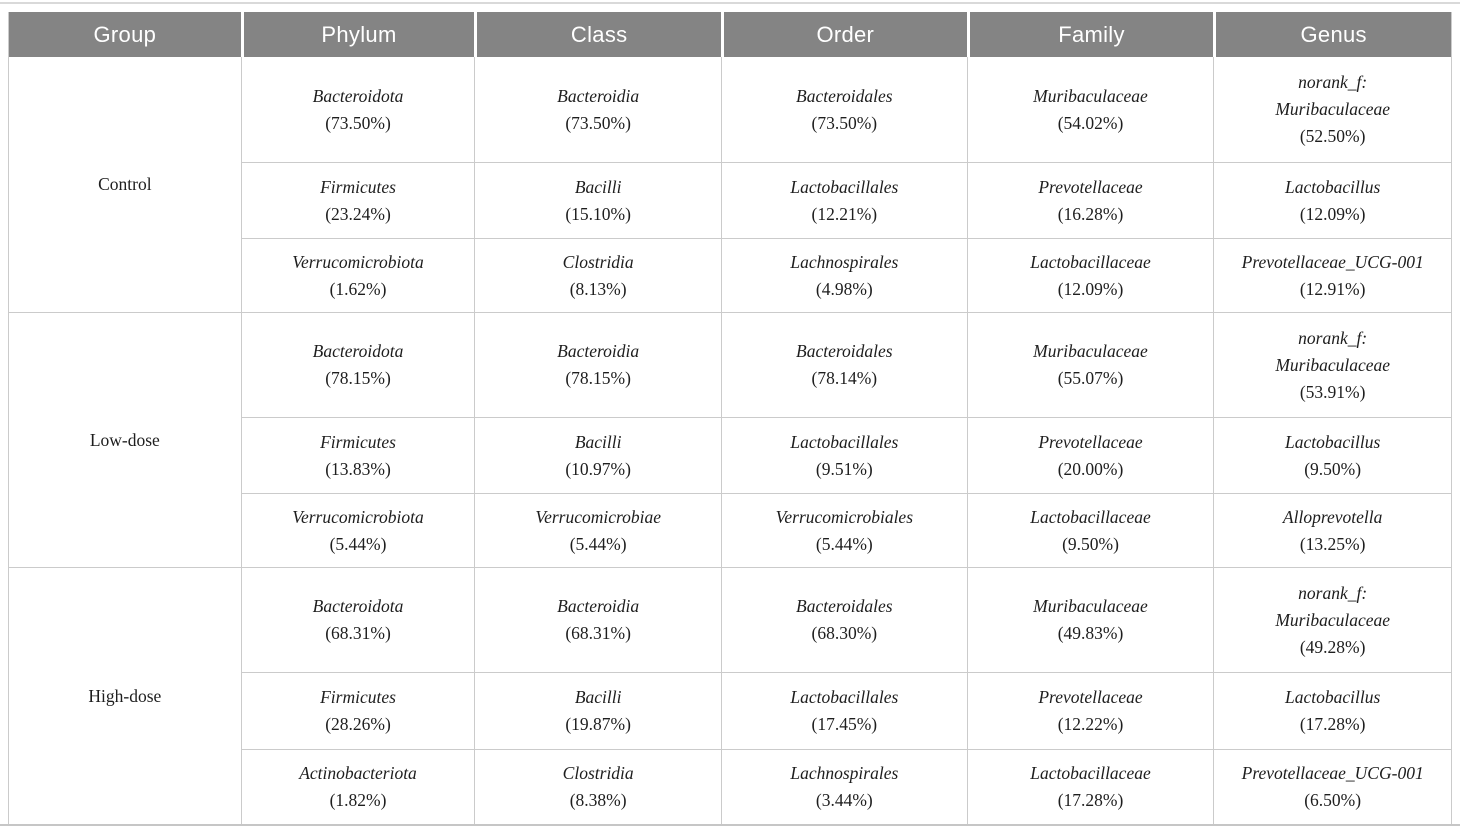 This screenshot has height=834, width=1460. I want to click on taxon-name: Lactobacillus, so click(1333, 697).